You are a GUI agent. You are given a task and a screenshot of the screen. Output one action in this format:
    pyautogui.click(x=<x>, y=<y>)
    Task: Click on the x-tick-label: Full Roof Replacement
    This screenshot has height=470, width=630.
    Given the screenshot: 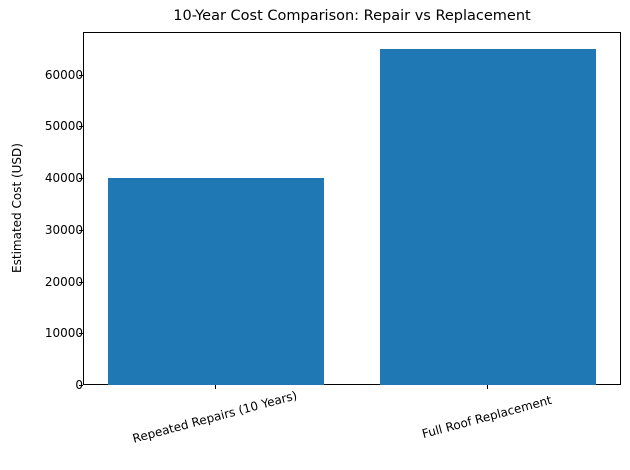 What is the action you would take?
    pyautogui.click(x=487, y=417)
    